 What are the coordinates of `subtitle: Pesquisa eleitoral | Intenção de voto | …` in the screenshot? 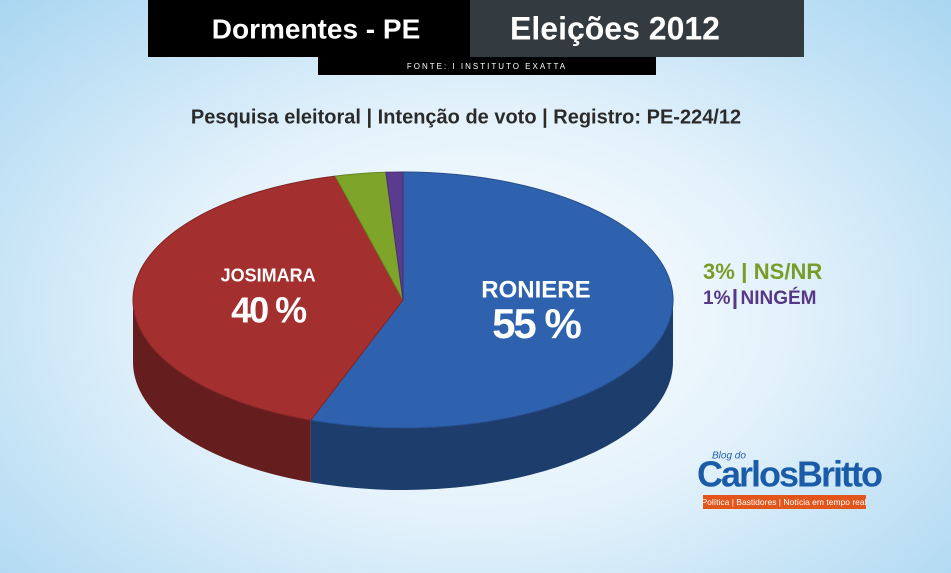 It's located at (466, 117).